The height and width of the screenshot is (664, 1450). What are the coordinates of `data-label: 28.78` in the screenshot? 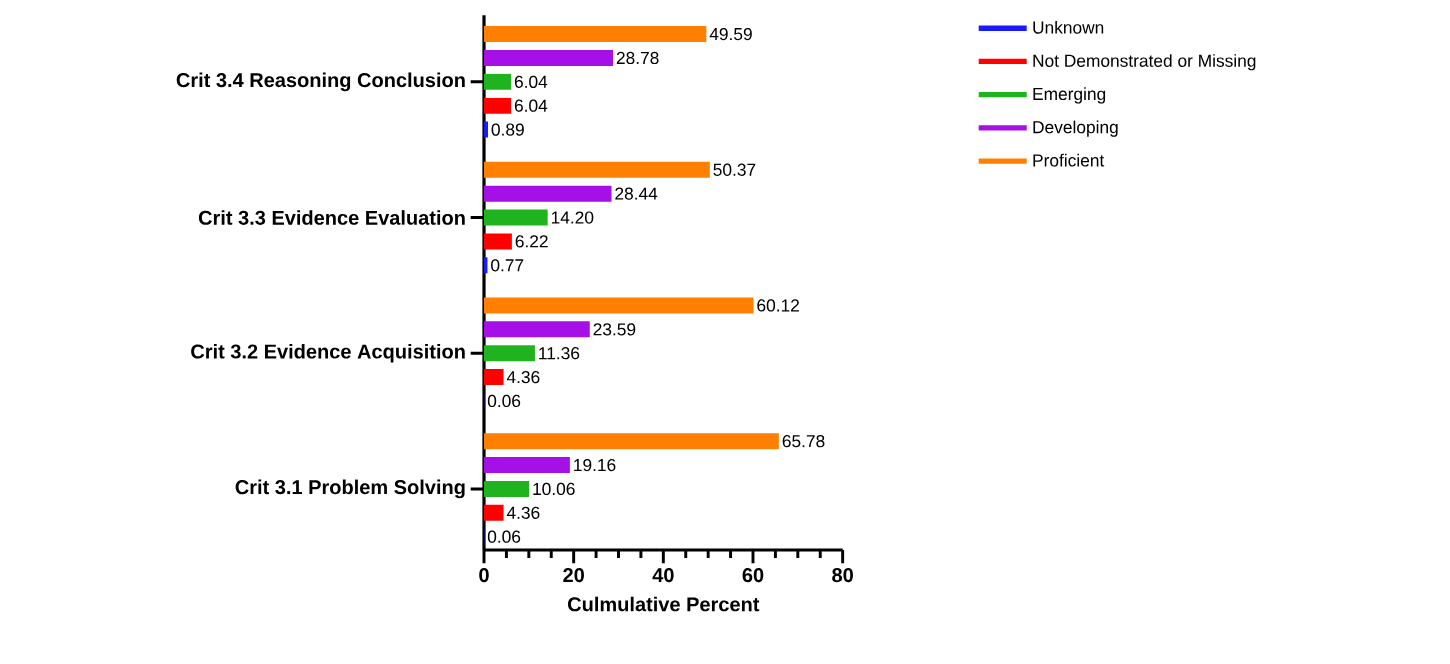 It's located at (637, 58).